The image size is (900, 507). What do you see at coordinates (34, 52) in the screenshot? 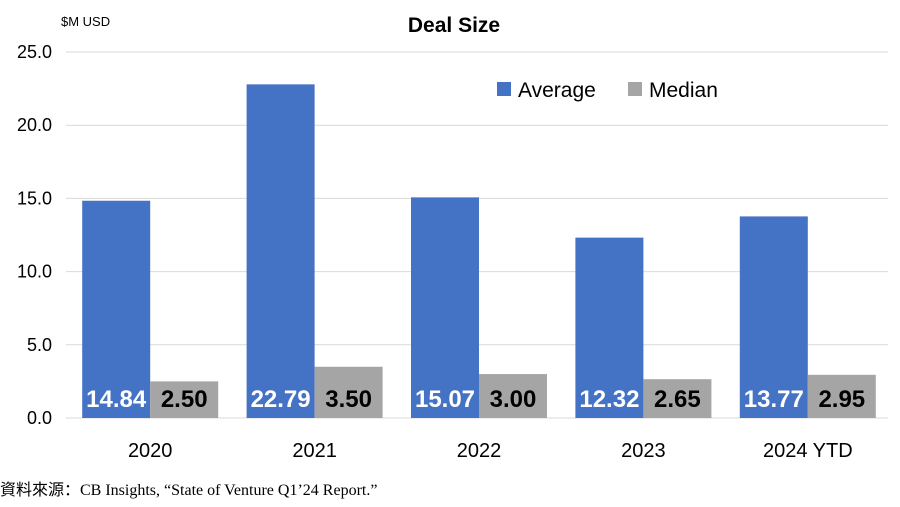
I see `y-tick-label: 25.0` at bounding box center [34, 52].